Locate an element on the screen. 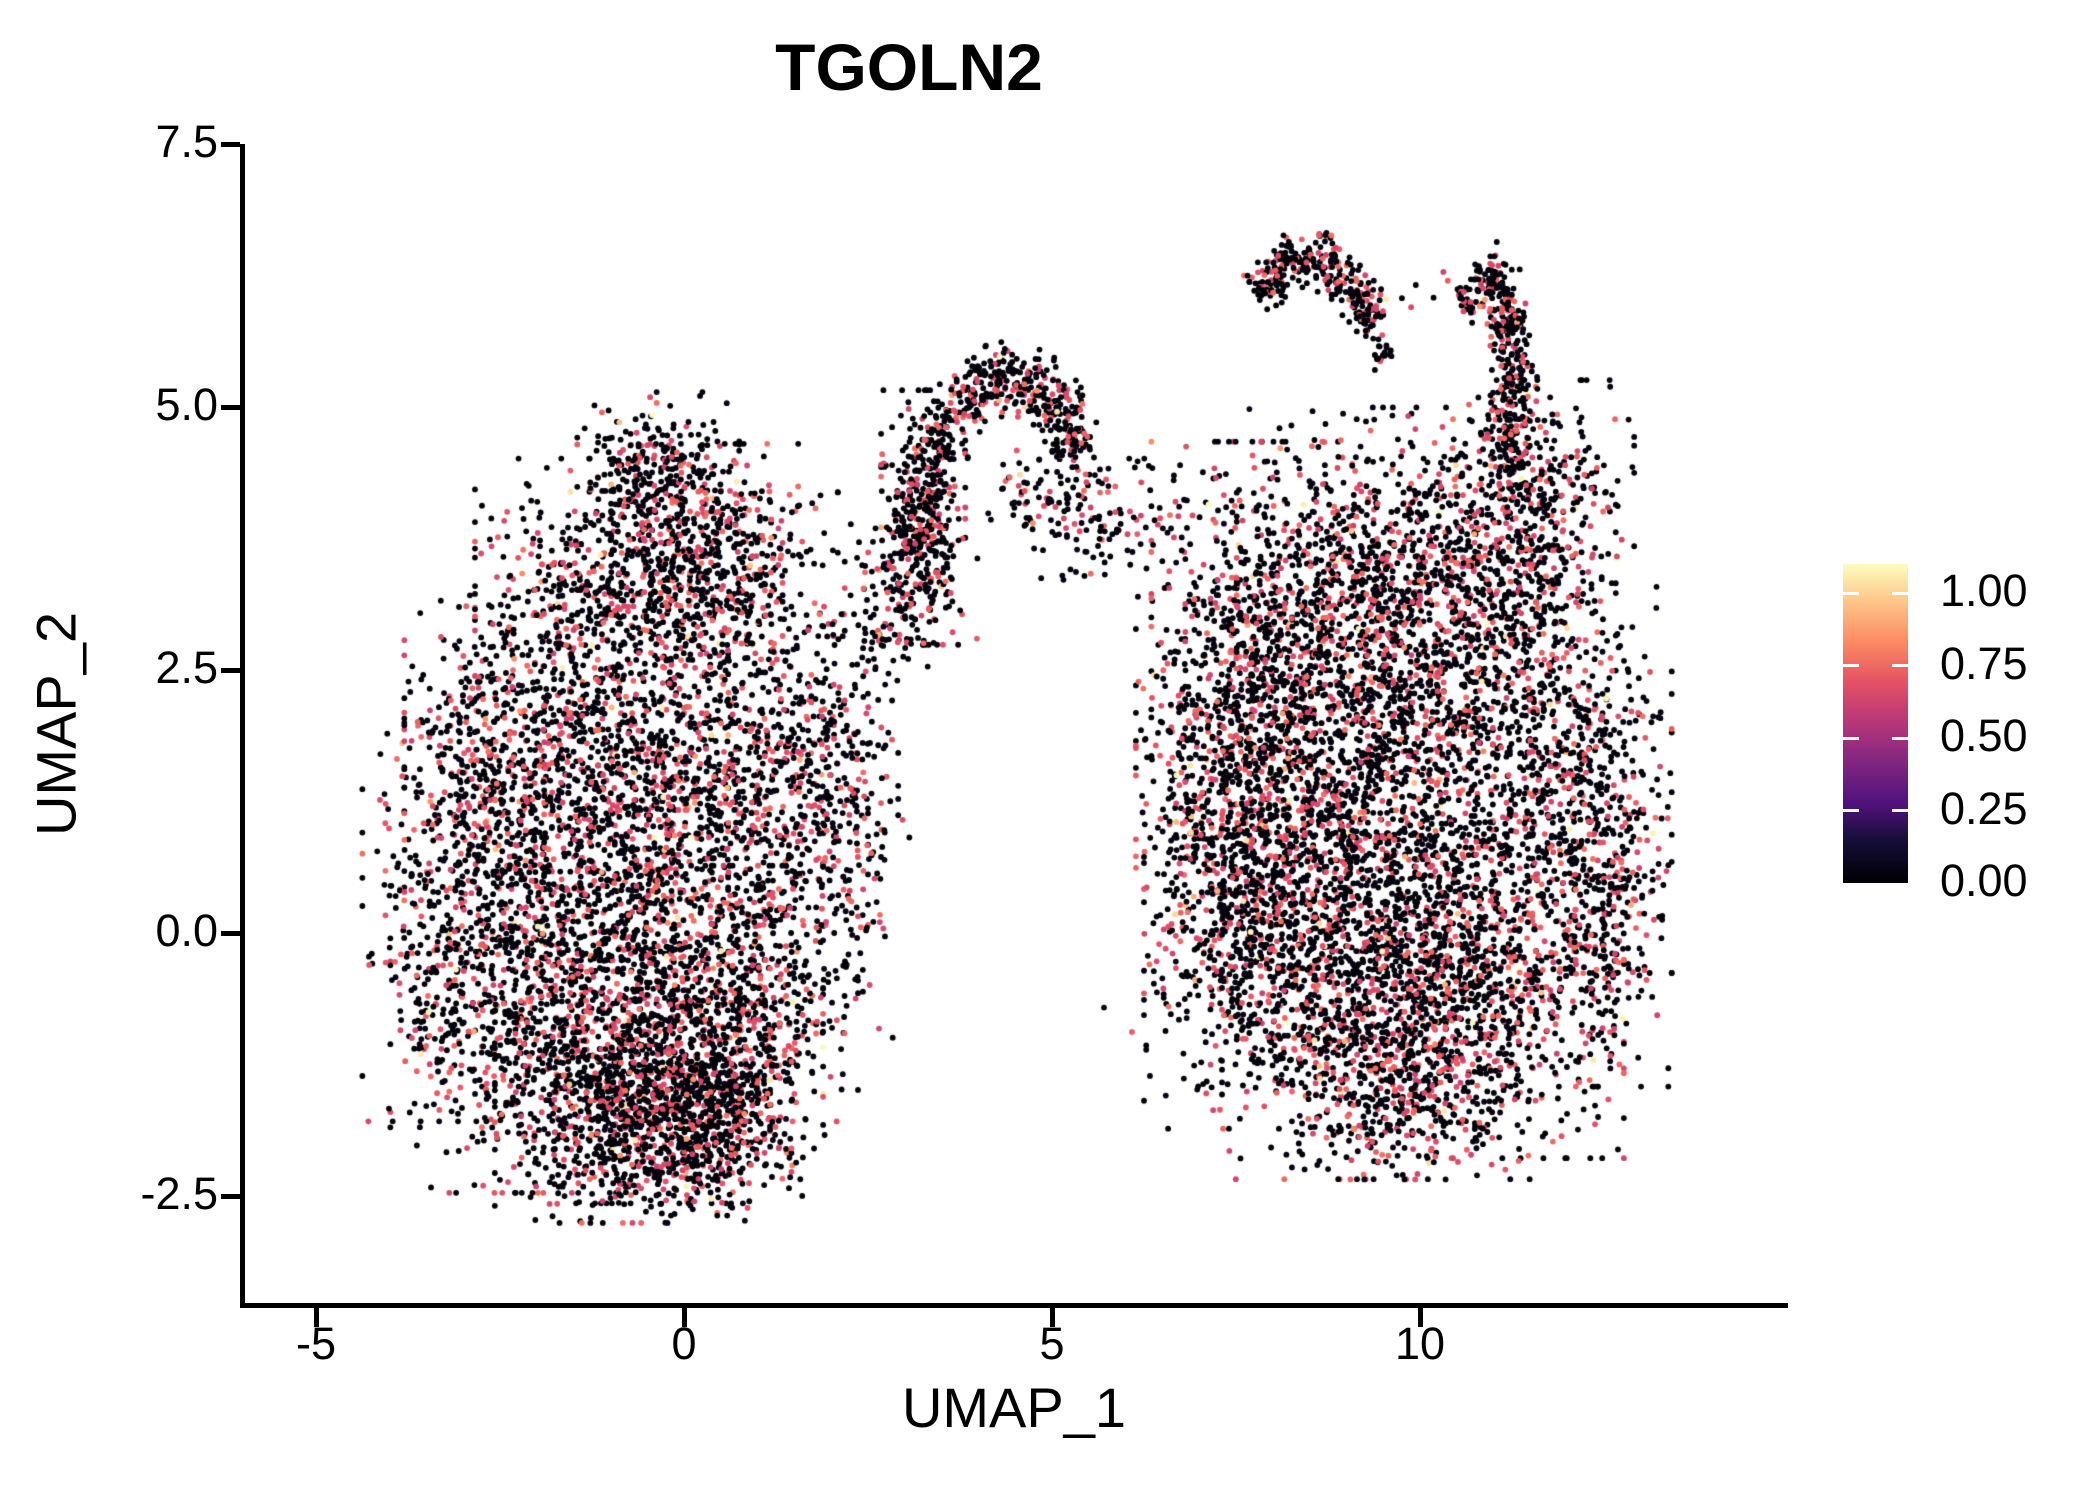 This screenshot has height=1500, width=2100. colorbar-tick-label: 0.50 is located at coordinates (1984, 735).